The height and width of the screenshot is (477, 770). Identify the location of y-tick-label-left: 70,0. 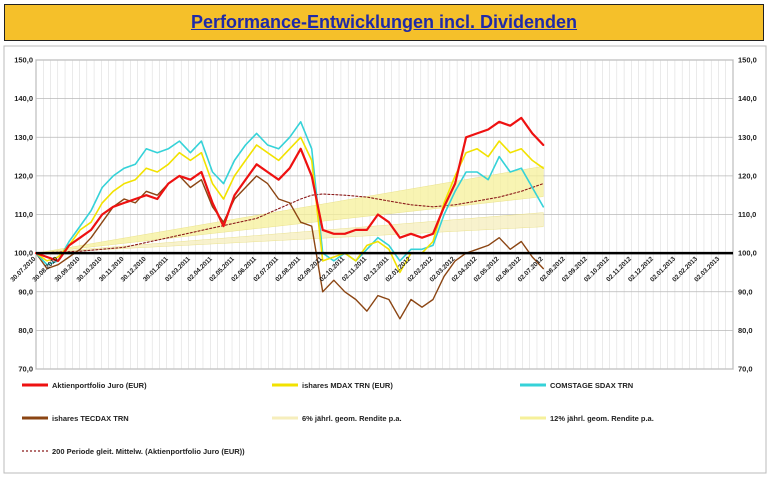
(25, 369).